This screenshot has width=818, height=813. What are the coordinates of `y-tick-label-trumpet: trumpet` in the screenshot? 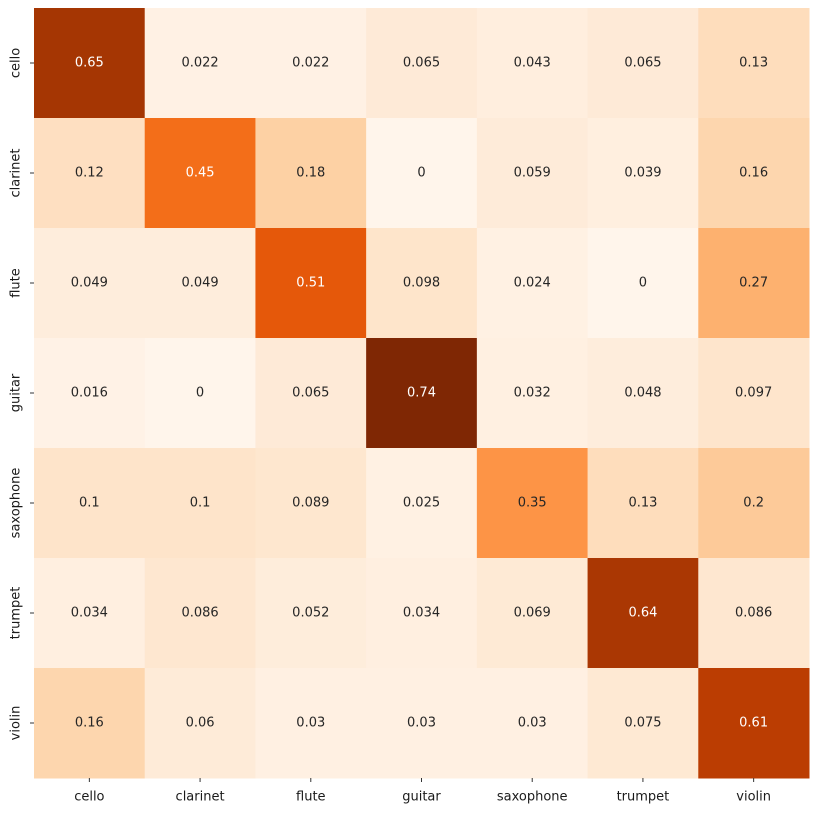 It's located at (16, 613).